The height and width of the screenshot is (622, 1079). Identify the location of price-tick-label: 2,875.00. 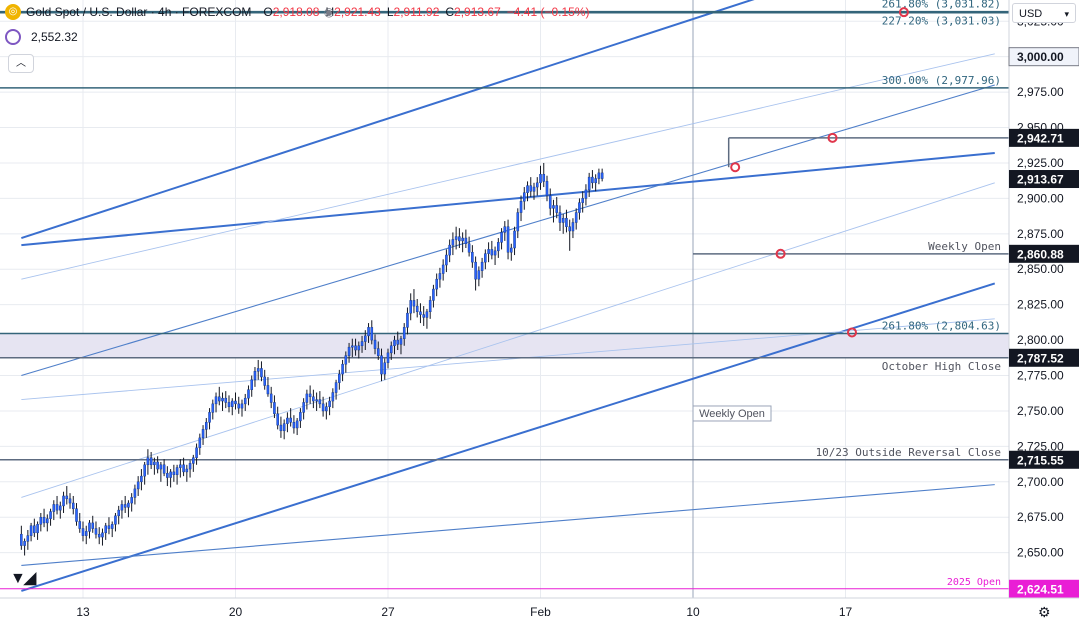
(1040, 234).